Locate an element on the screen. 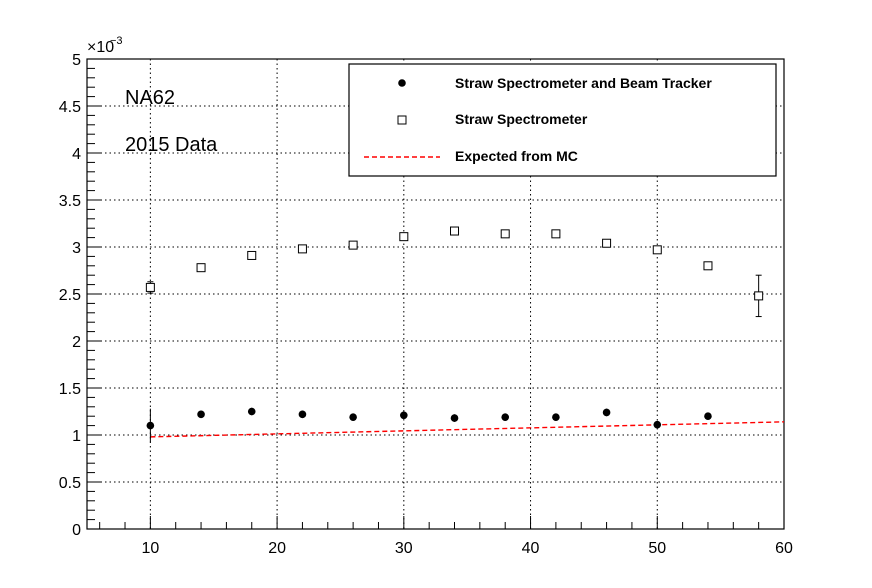  x-tick-label: 60 is located at coordinates (784, 548).